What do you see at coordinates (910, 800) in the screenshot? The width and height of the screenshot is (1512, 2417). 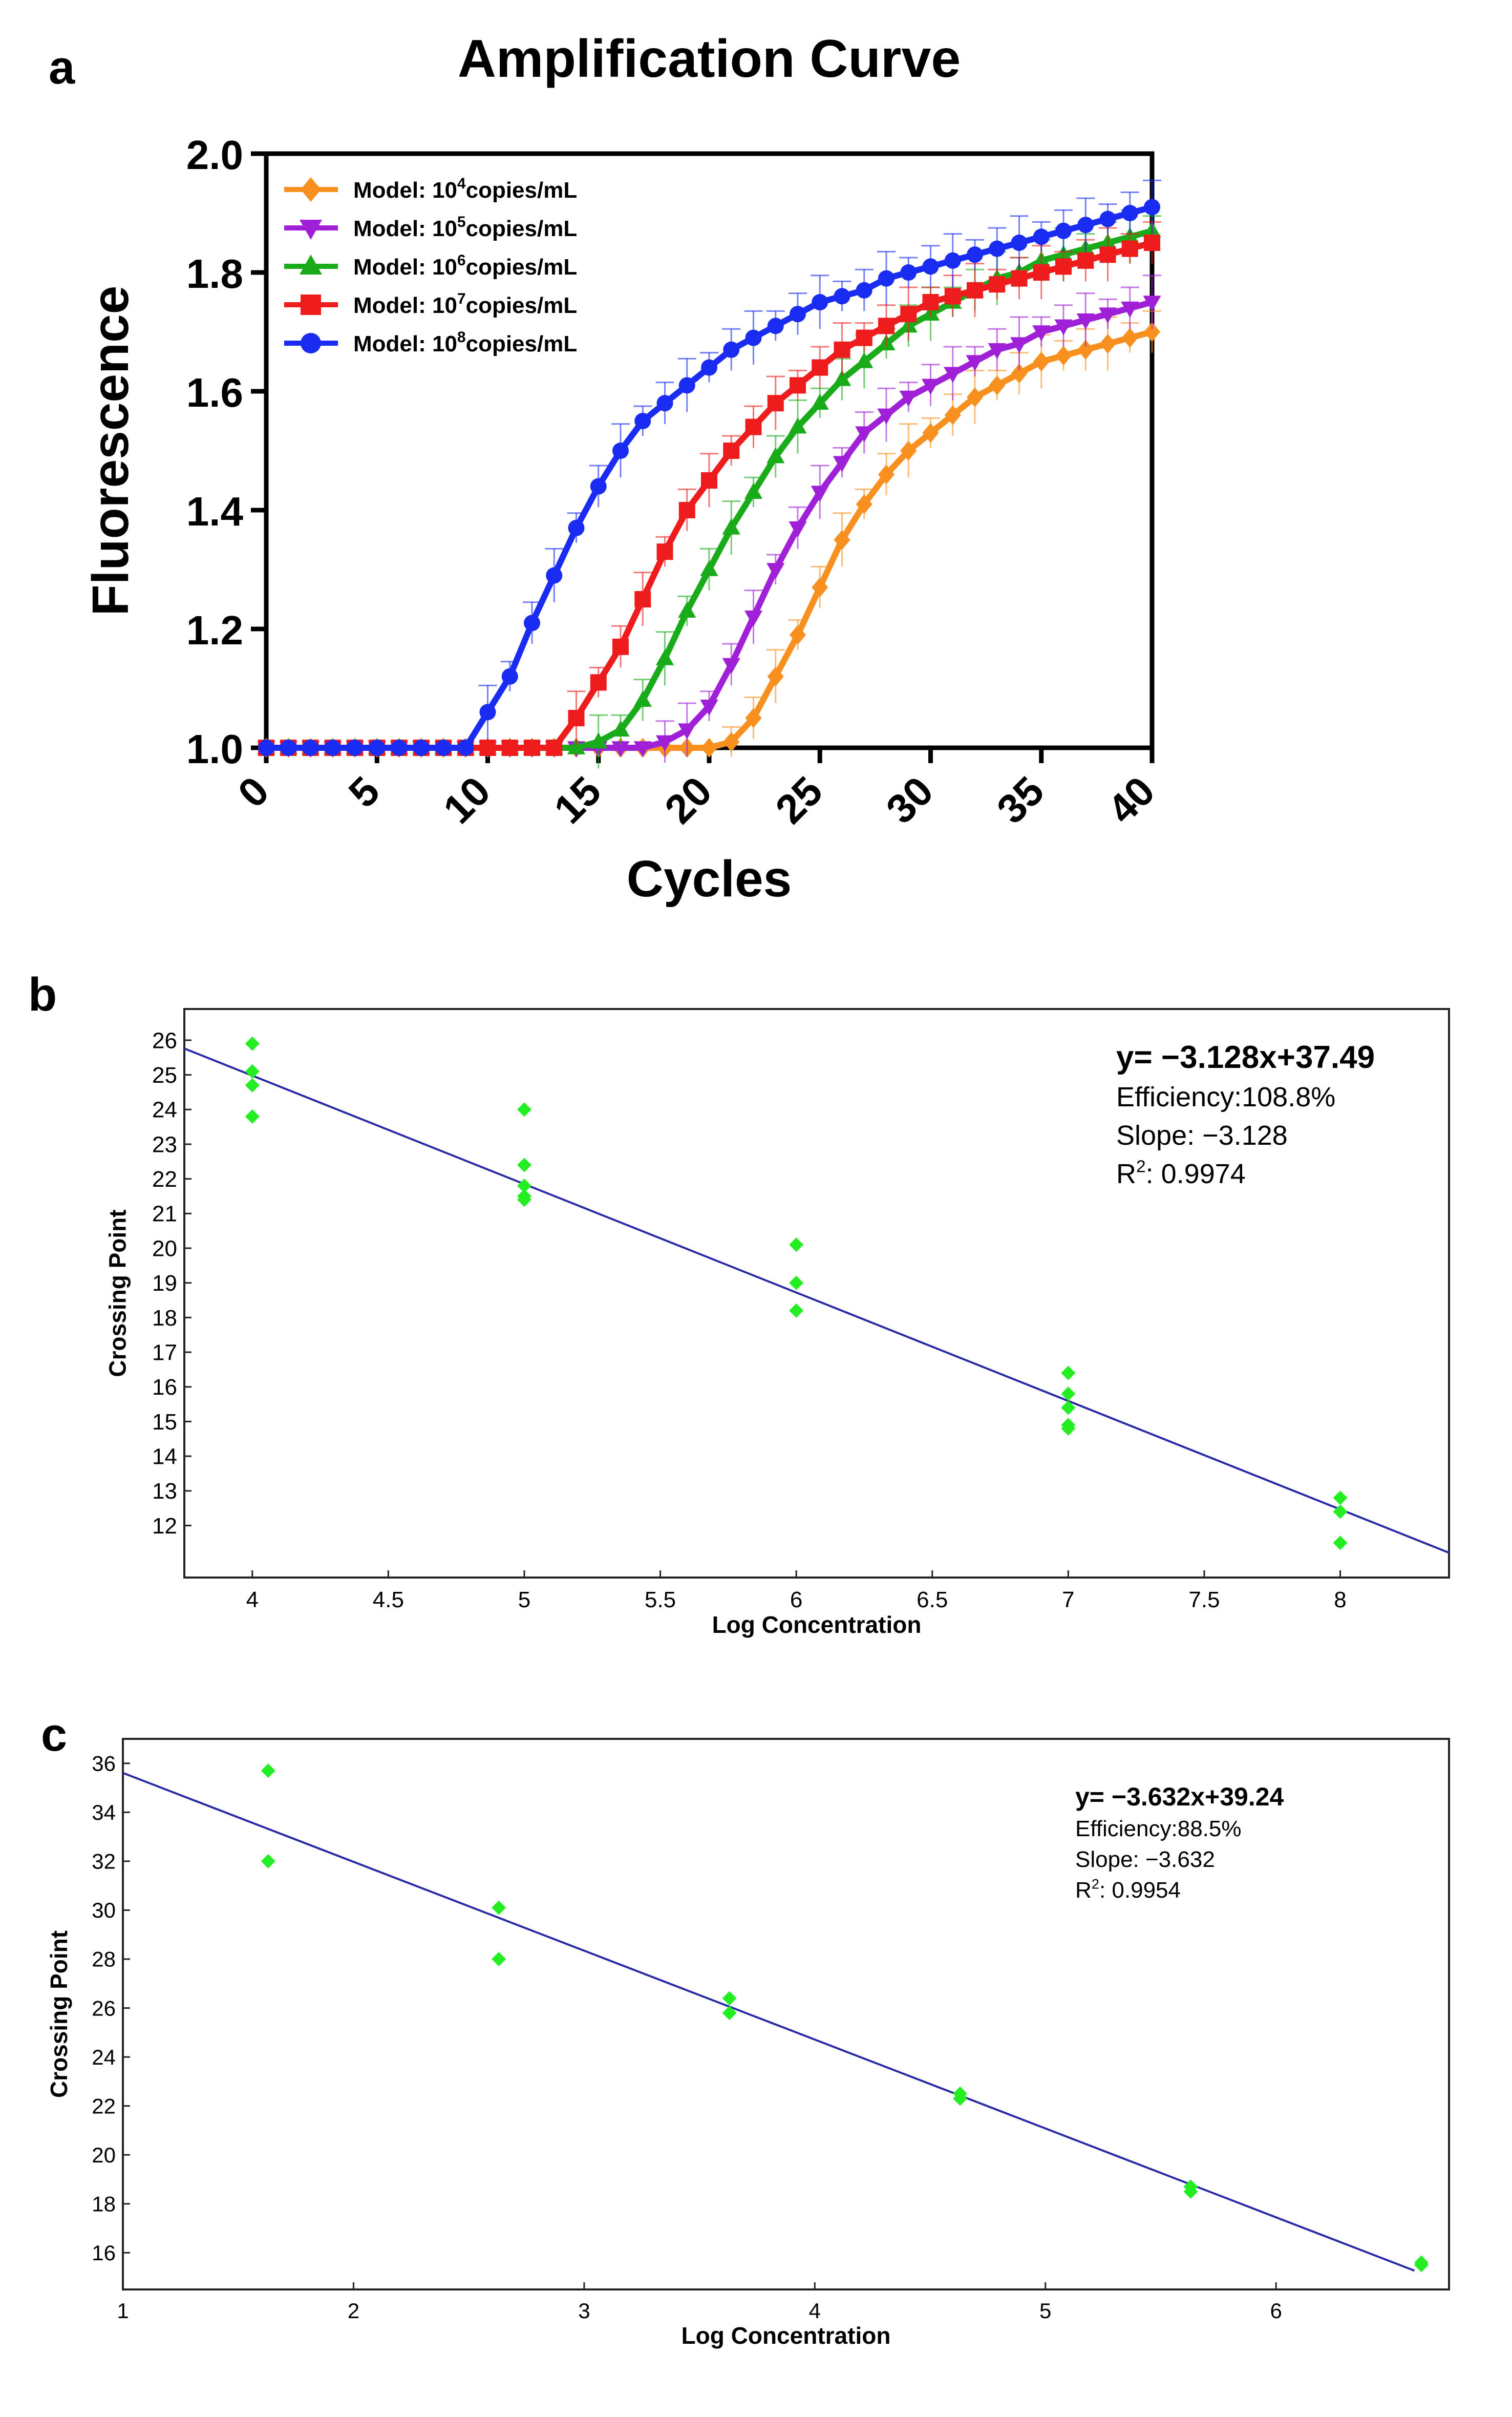 I see `x-tick-label: 30` at bounding box center [910, 800].